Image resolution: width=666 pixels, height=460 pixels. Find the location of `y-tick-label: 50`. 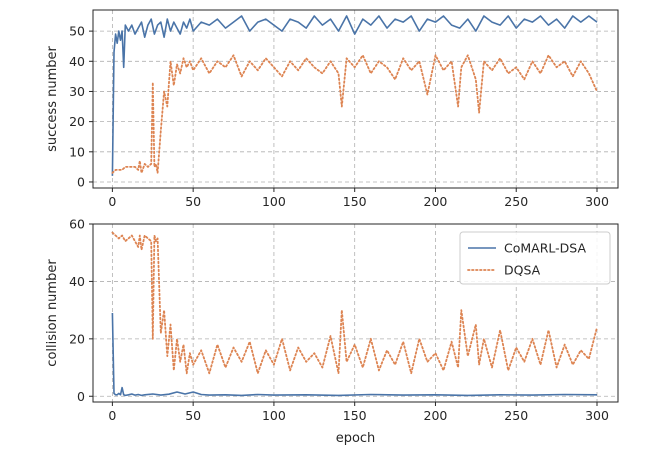

y-tick-label: 50 is located at coordinates (77, 31).